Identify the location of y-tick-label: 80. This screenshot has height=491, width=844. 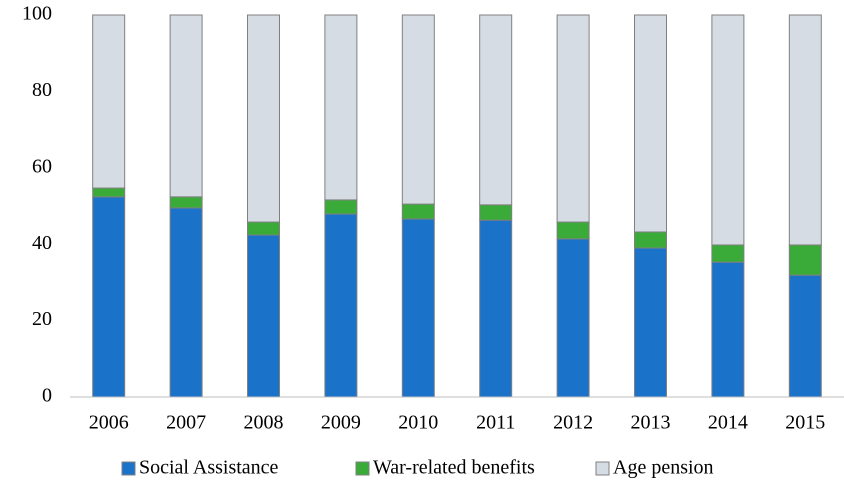
(42, 90).